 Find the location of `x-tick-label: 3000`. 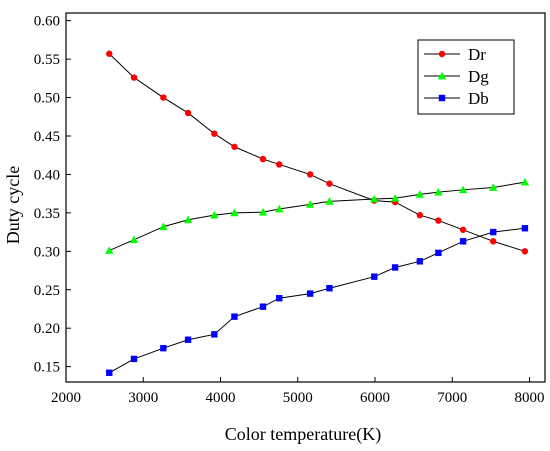

x-tick-label: 3000 is located at coordinates (143, 398).